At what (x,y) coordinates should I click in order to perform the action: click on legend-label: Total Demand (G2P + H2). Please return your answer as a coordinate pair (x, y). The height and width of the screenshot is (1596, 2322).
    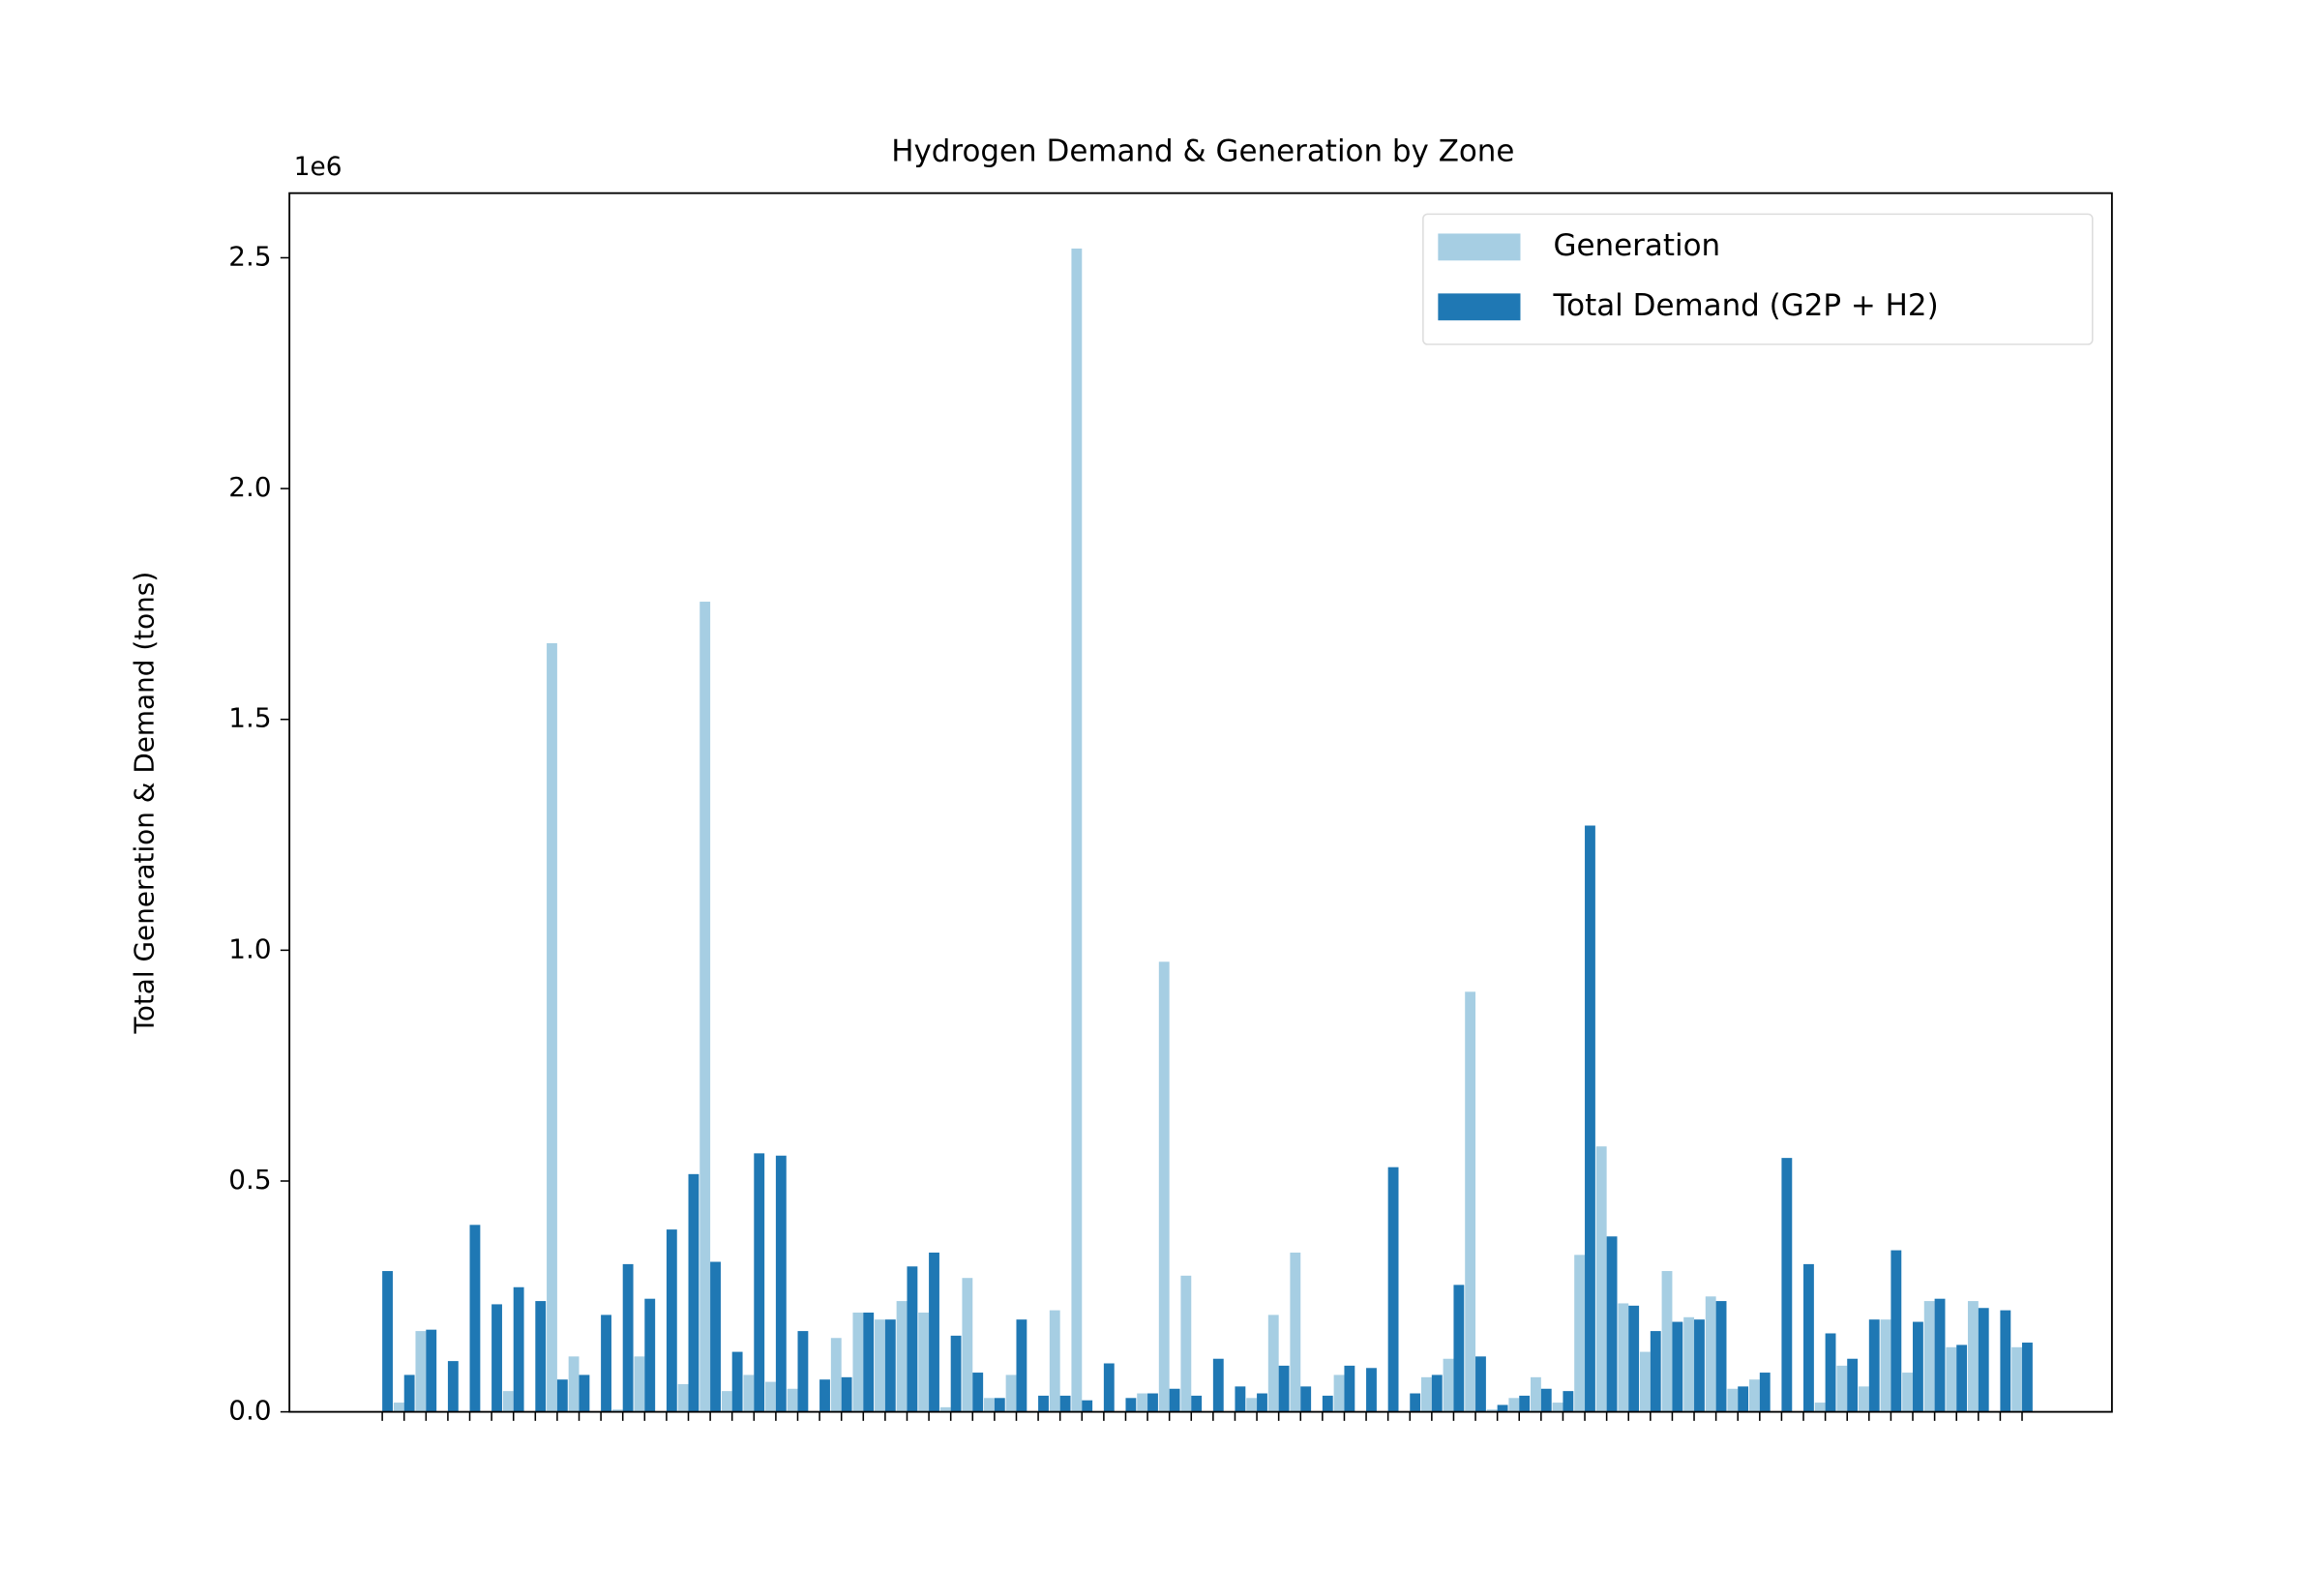
    Looking at the image, I should click on (1746, 305).